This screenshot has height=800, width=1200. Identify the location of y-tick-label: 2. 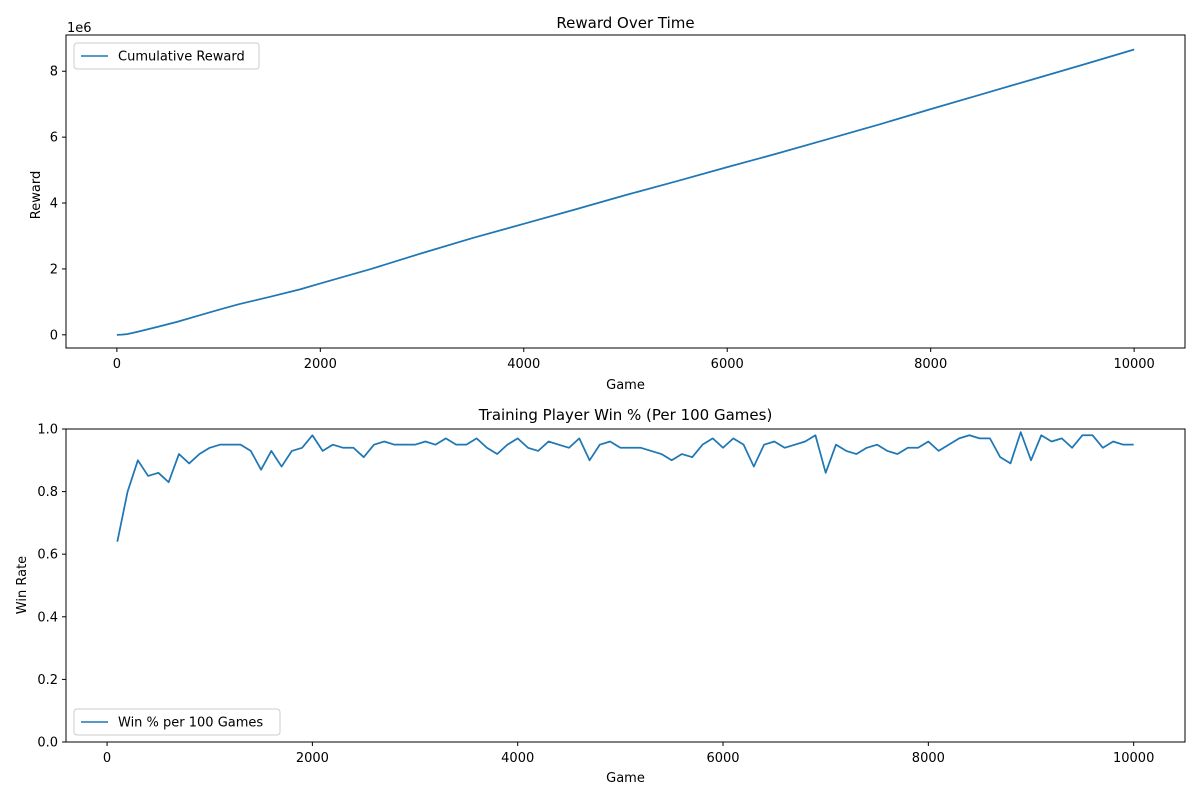
(54, 269).